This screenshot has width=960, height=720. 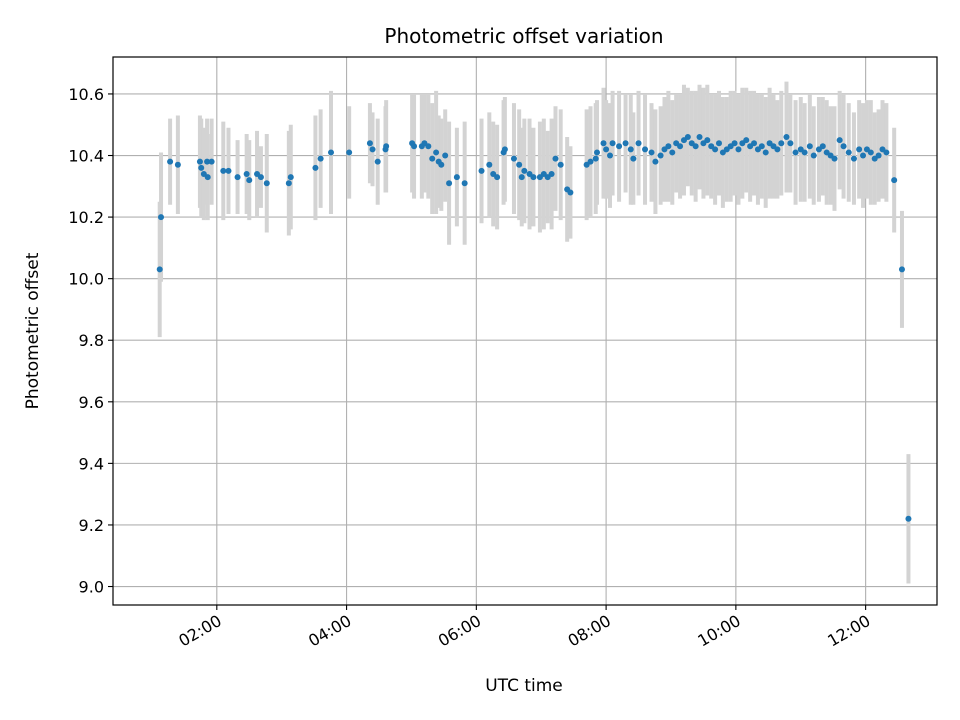 I want to click on y-axis-ticks: 9.0 9.2 9.4 9.6 9.8 10.0 10.2 10.4 10.6, so click(x=90, y=341).